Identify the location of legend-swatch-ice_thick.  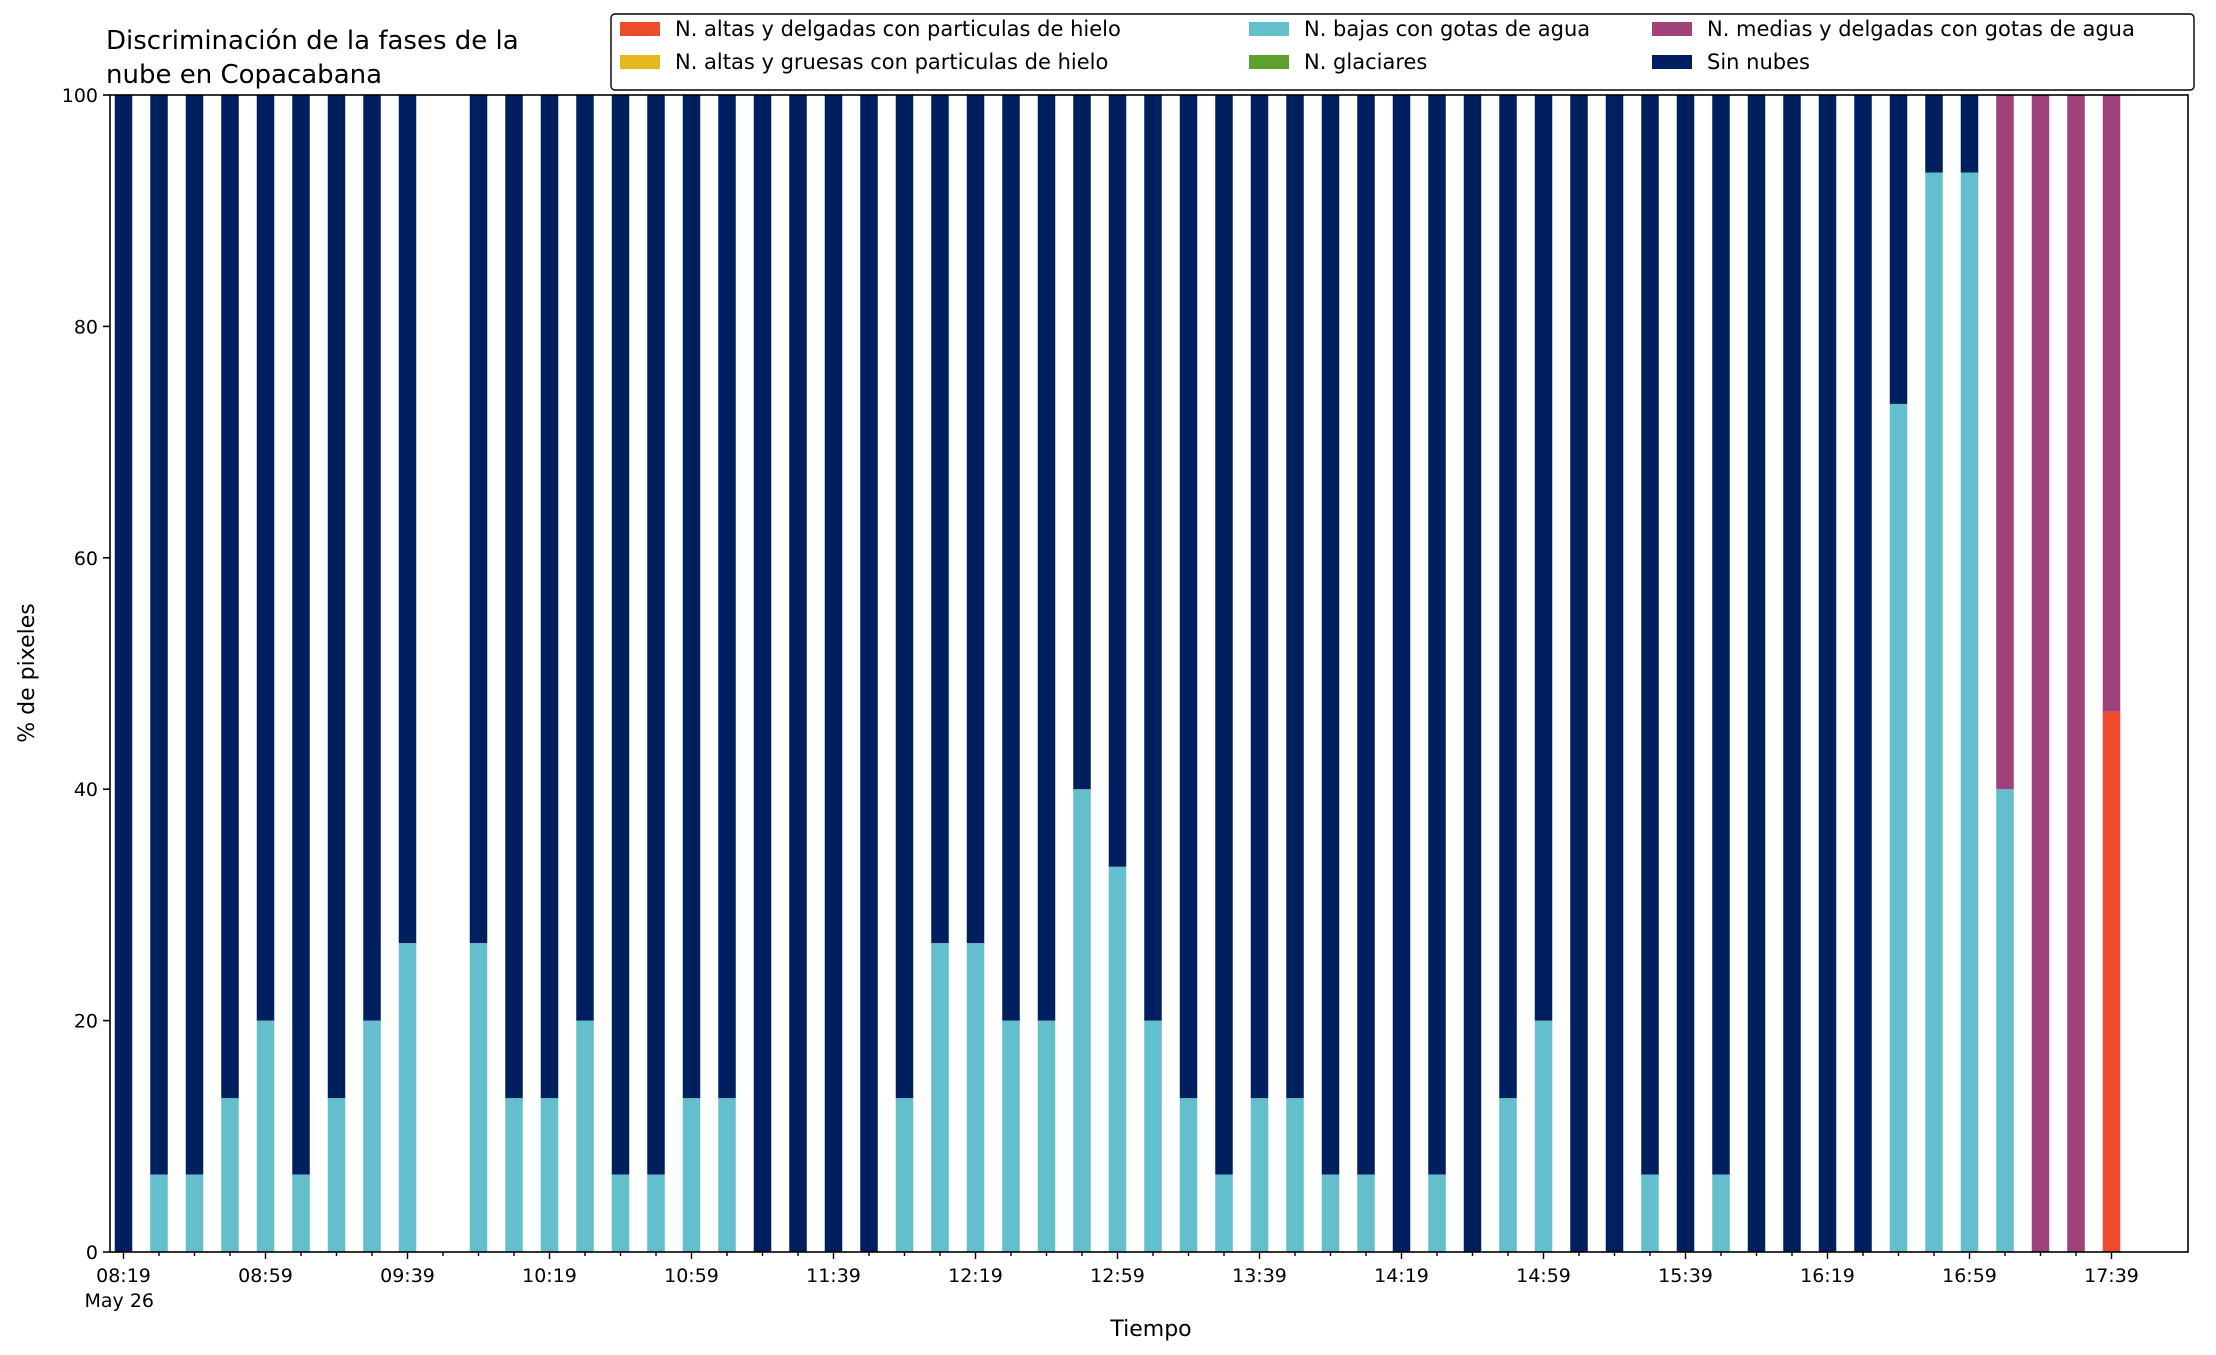
(640, 62).